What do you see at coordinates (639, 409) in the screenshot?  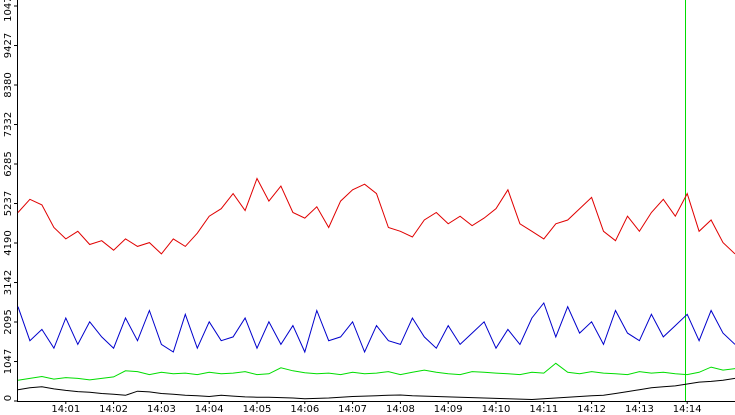 I see `x-tick-label: 14:13` at bounding box center [639, 409].